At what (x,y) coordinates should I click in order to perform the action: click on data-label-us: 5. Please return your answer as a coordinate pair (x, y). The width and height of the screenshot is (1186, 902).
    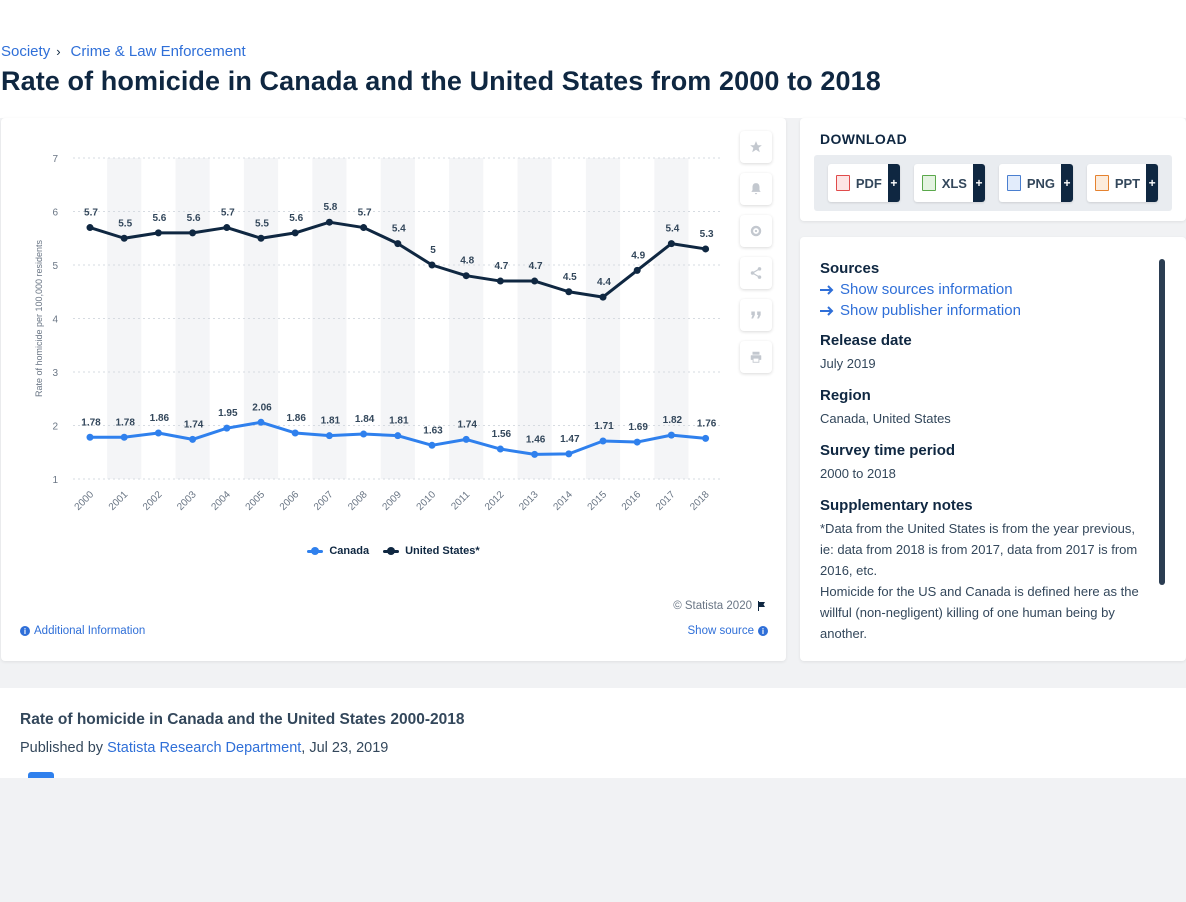
    Looking at the image, I should click on (433, 250).